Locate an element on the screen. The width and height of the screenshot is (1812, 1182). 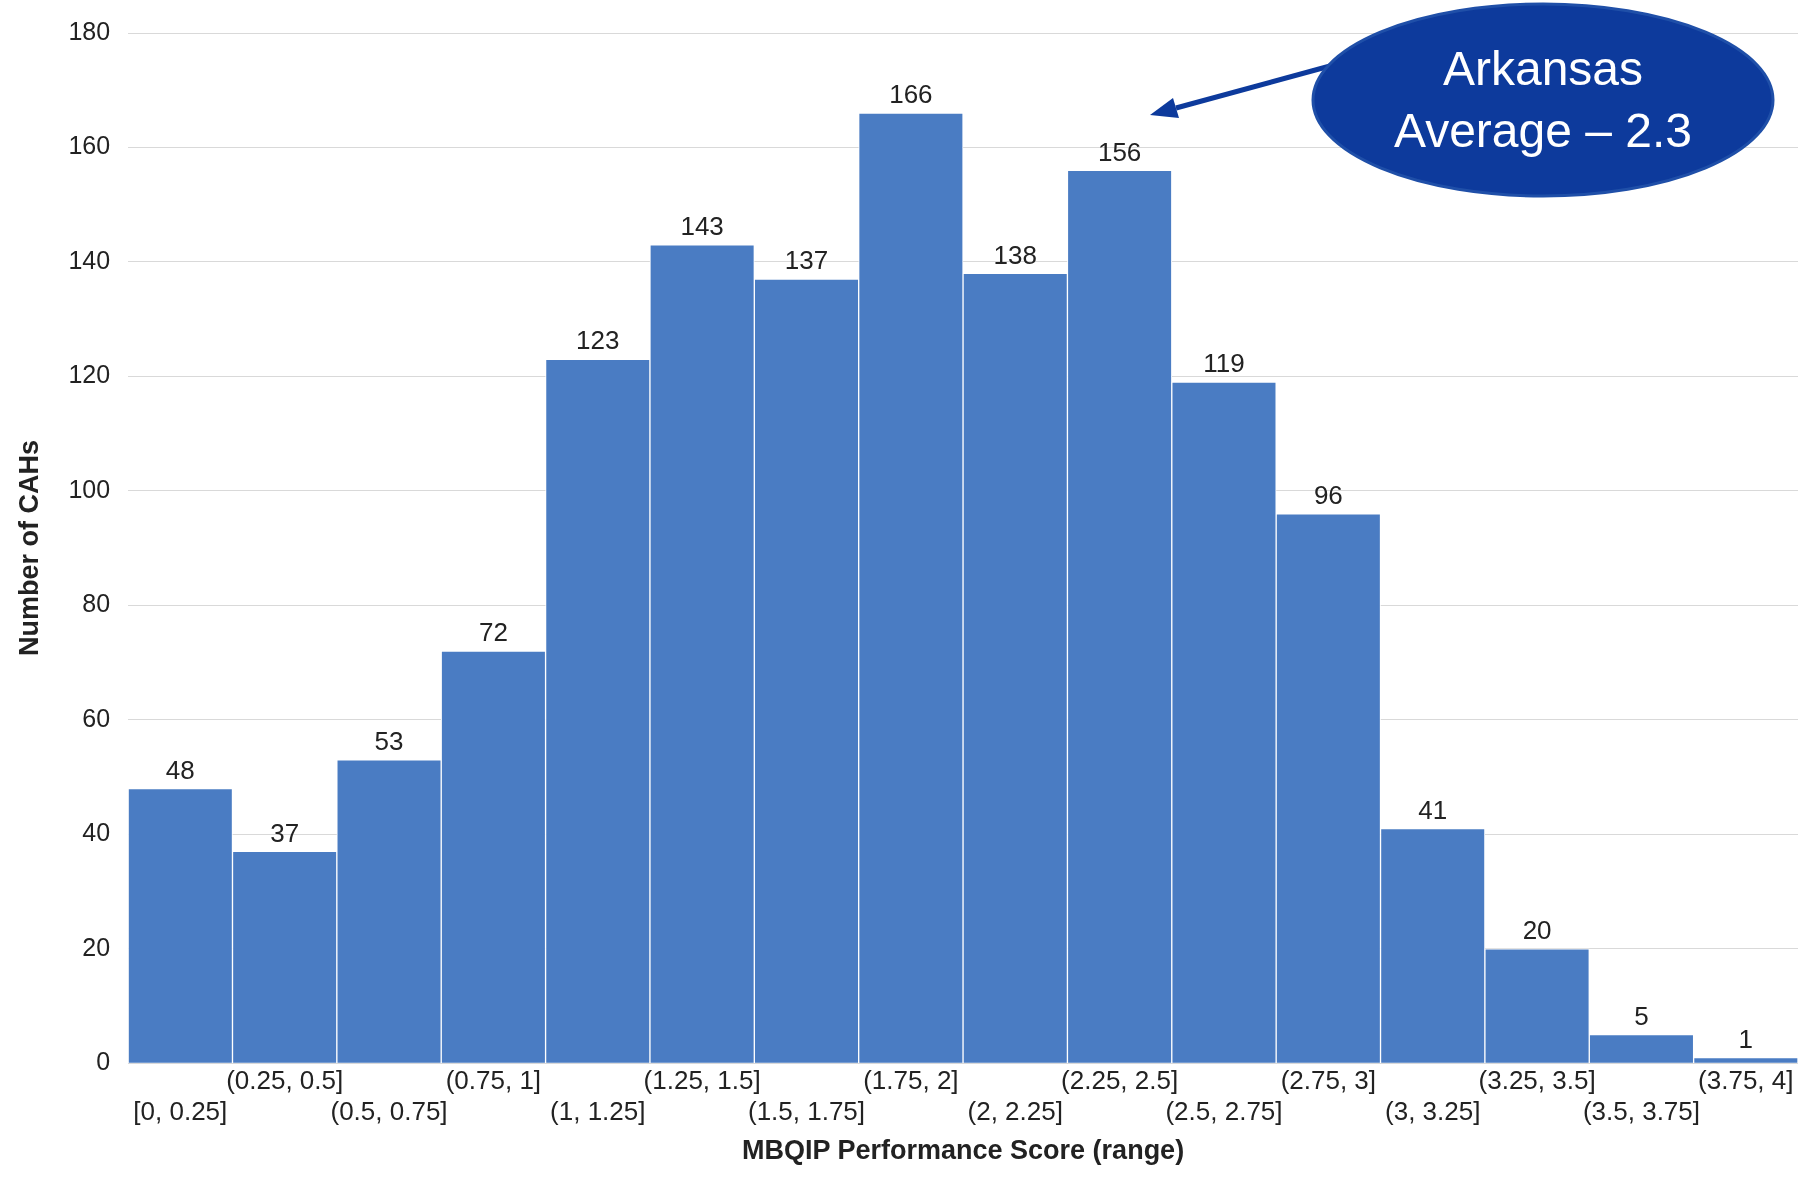
x-tick-label: (3.75, 4] is located at coordinates (1746, 1079).